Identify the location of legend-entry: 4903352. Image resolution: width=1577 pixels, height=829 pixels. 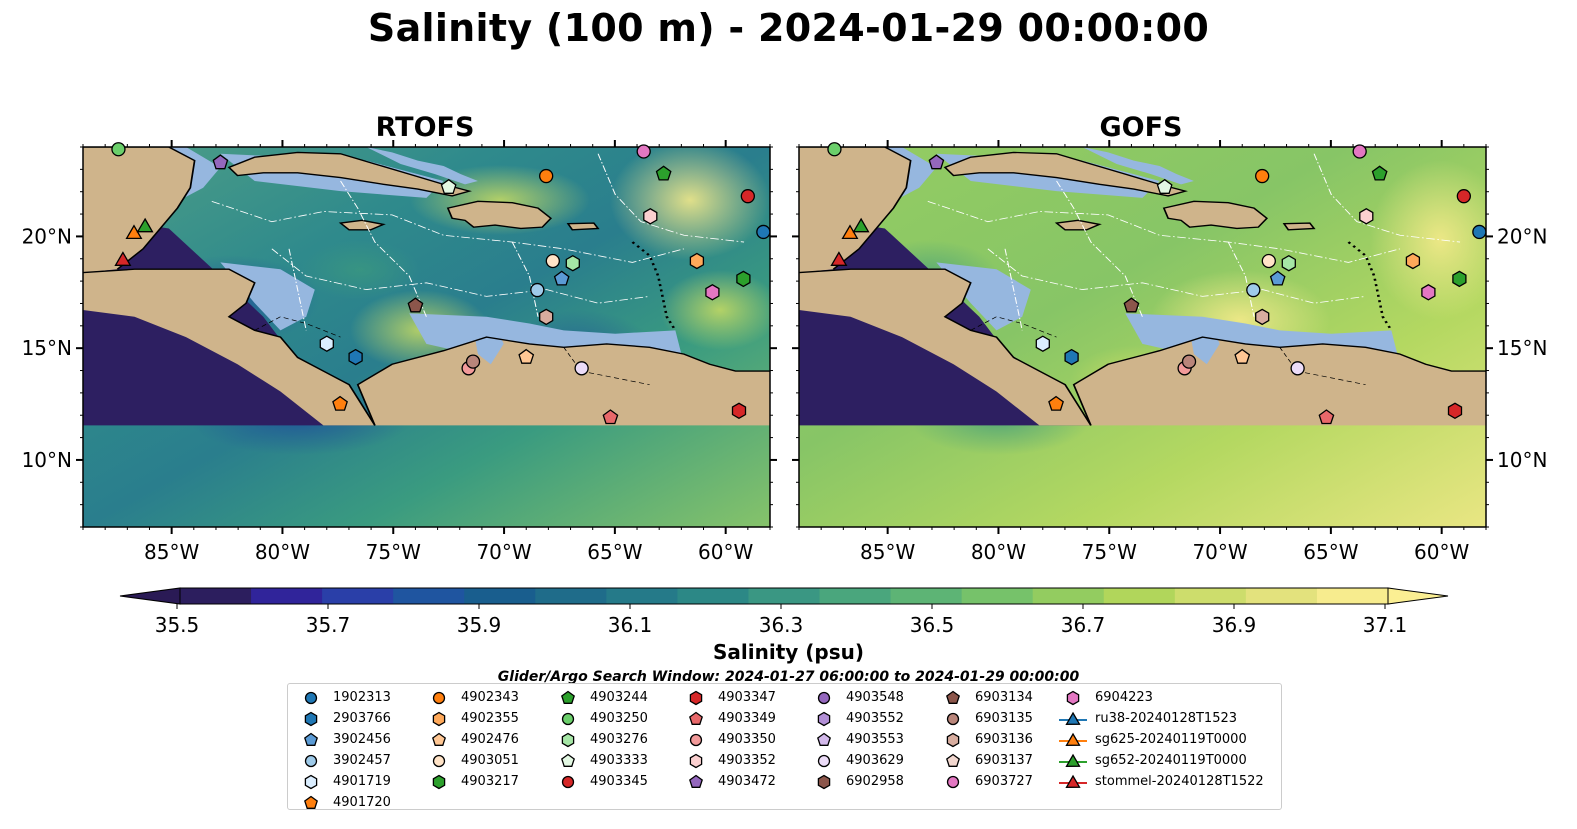
(728, 760).